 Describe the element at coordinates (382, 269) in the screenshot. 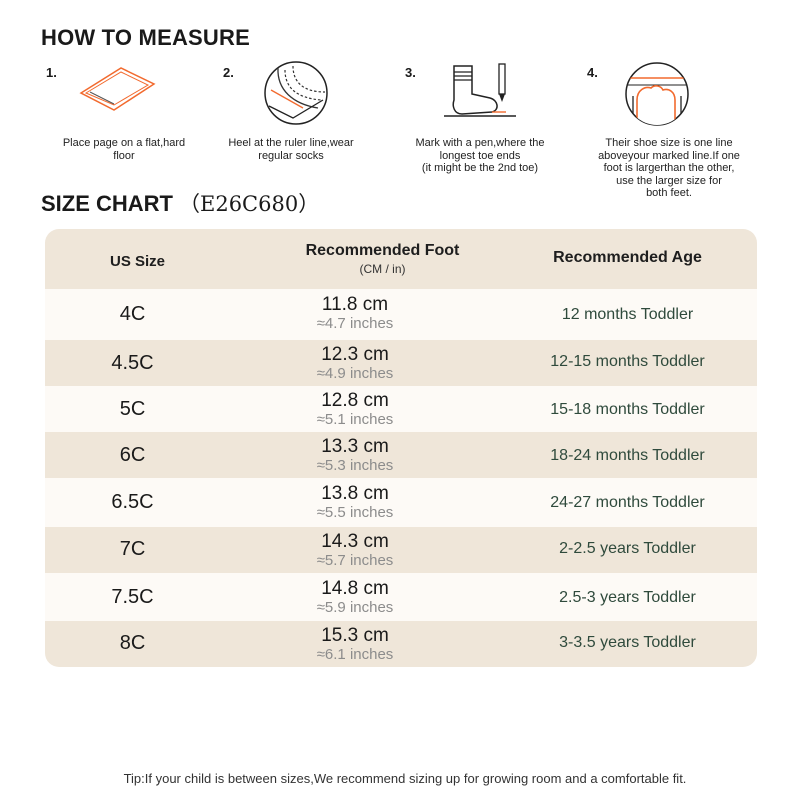

I see `header-units: (CM / in)` at that location.